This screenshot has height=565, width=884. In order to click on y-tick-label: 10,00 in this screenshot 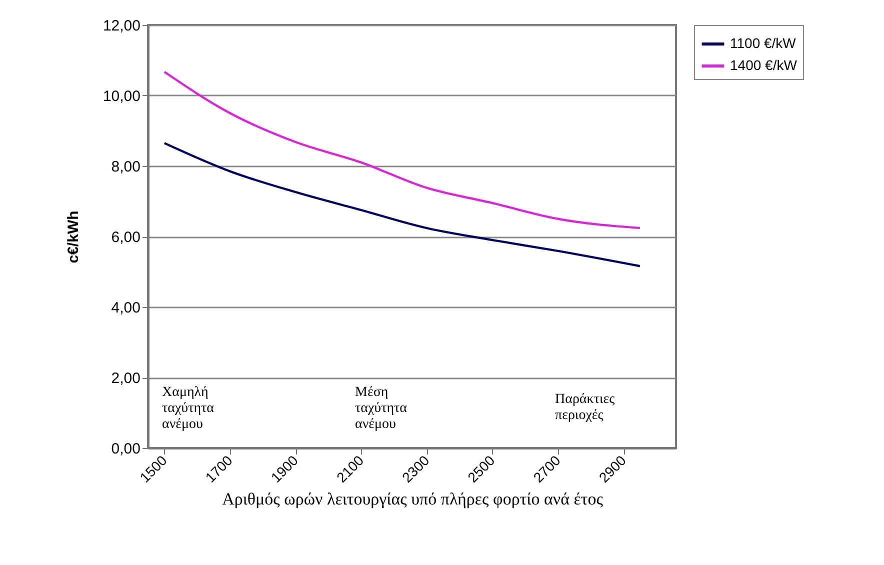, I will do `click(121, 96)`.